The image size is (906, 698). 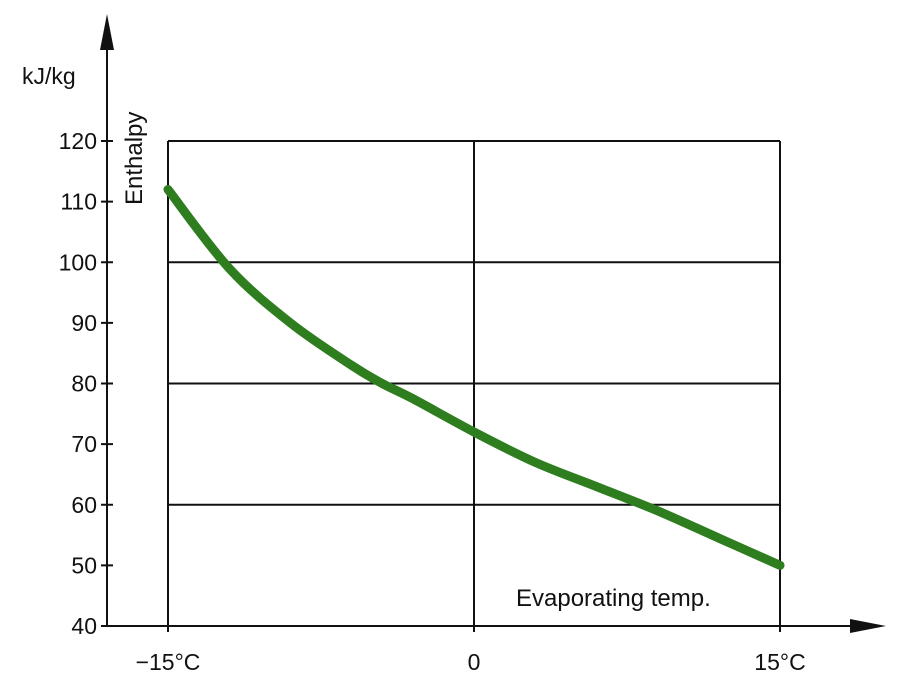 I want to click on y-tick-label: 40, so click(x=84, y=626).